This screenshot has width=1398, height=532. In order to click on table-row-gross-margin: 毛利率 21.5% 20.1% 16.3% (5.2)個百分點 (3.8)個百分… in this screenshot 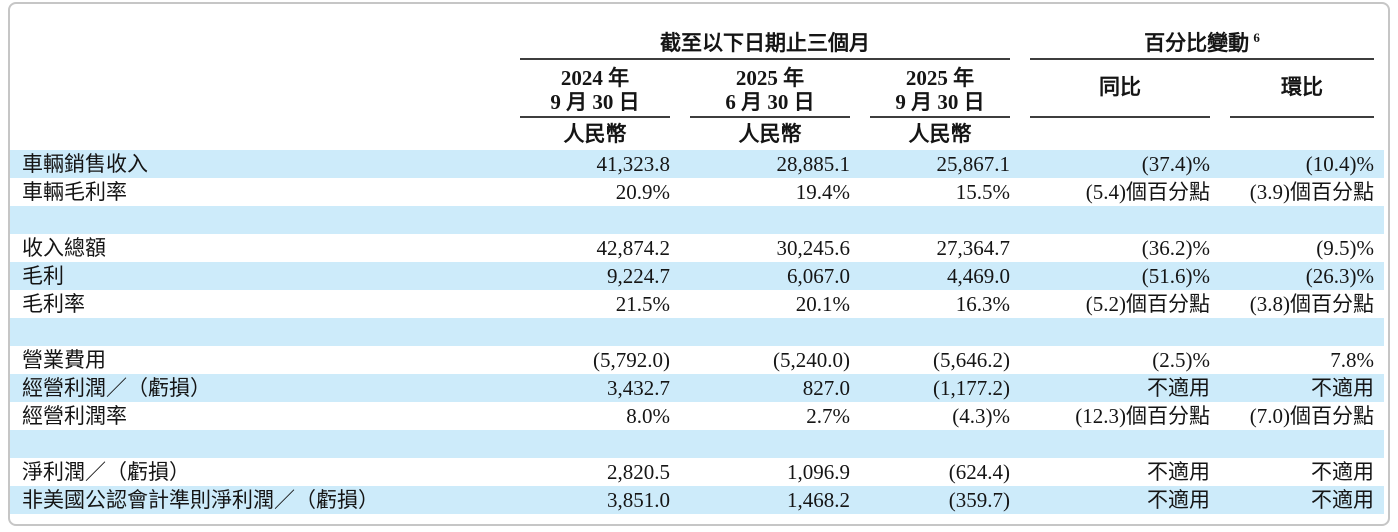, I will do `click(697, 304)`.